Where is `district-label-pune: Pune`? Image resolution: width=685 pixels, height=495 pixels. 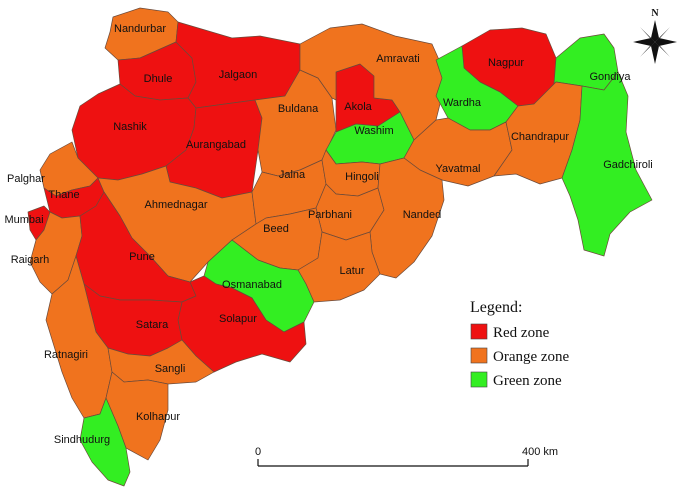
district-label-pune: Pune is located at coordinates (142, 257).